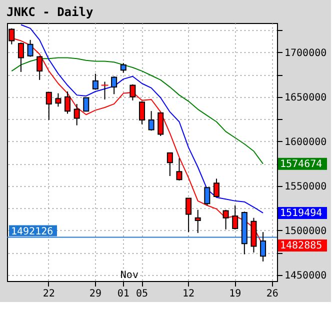  What do you see at coordinates (305, 231) in the screenshot?
I see `y-tick-label: 1500000` at bounding box center [305, 231].